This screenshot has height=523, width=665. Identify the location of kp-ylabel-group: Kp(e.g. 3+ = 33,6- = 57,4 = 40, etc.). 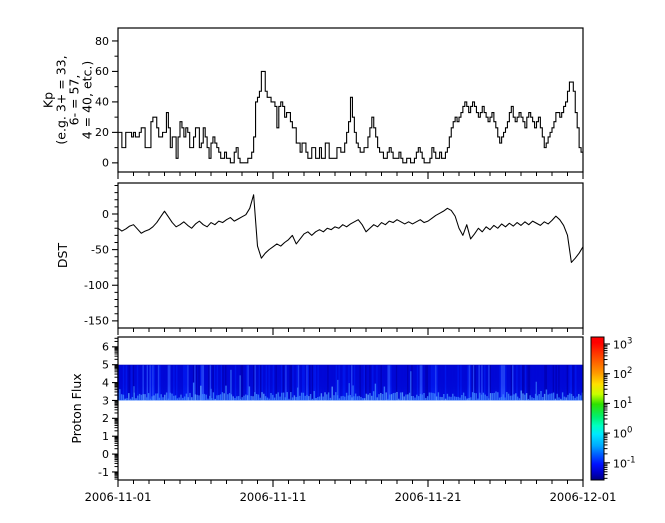
(68, 99).